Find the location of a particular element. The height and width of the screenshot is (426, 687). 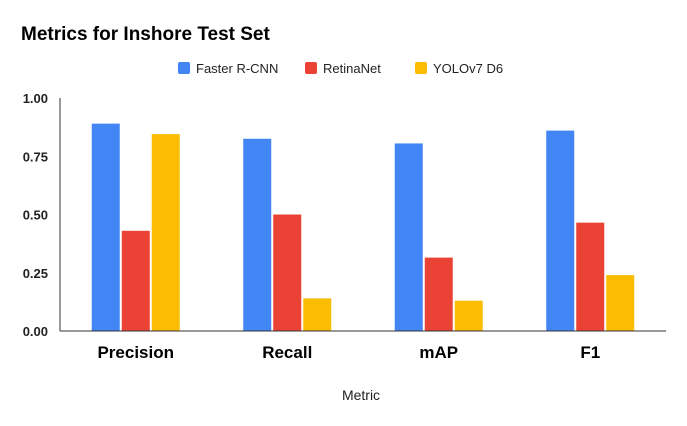

x-tick-label: Precision is located at coordinates (135, 352).